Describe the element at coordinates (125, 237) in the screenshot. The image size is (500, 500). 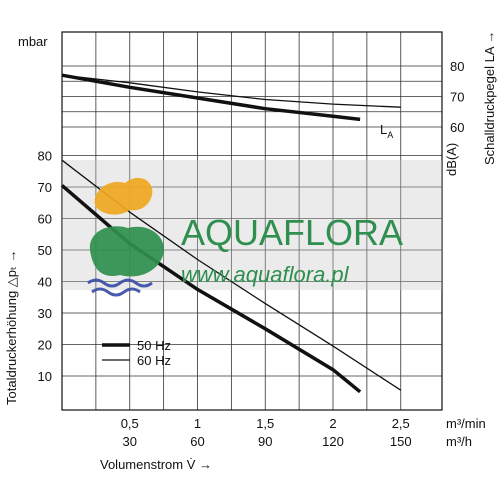
I see `watermark-frog-logo` at that location.